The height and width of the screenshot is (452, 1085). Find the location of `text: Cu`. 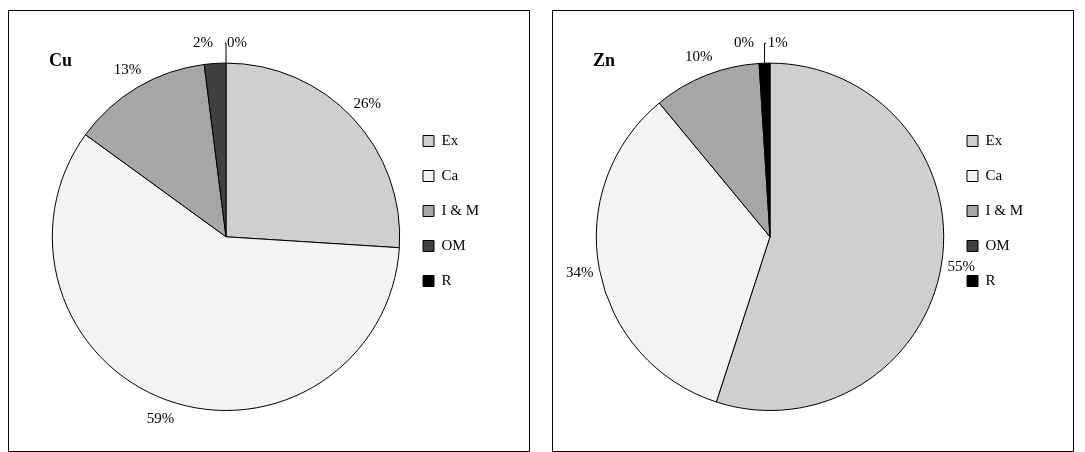

text: Cu is located at coordinates (61, 60).